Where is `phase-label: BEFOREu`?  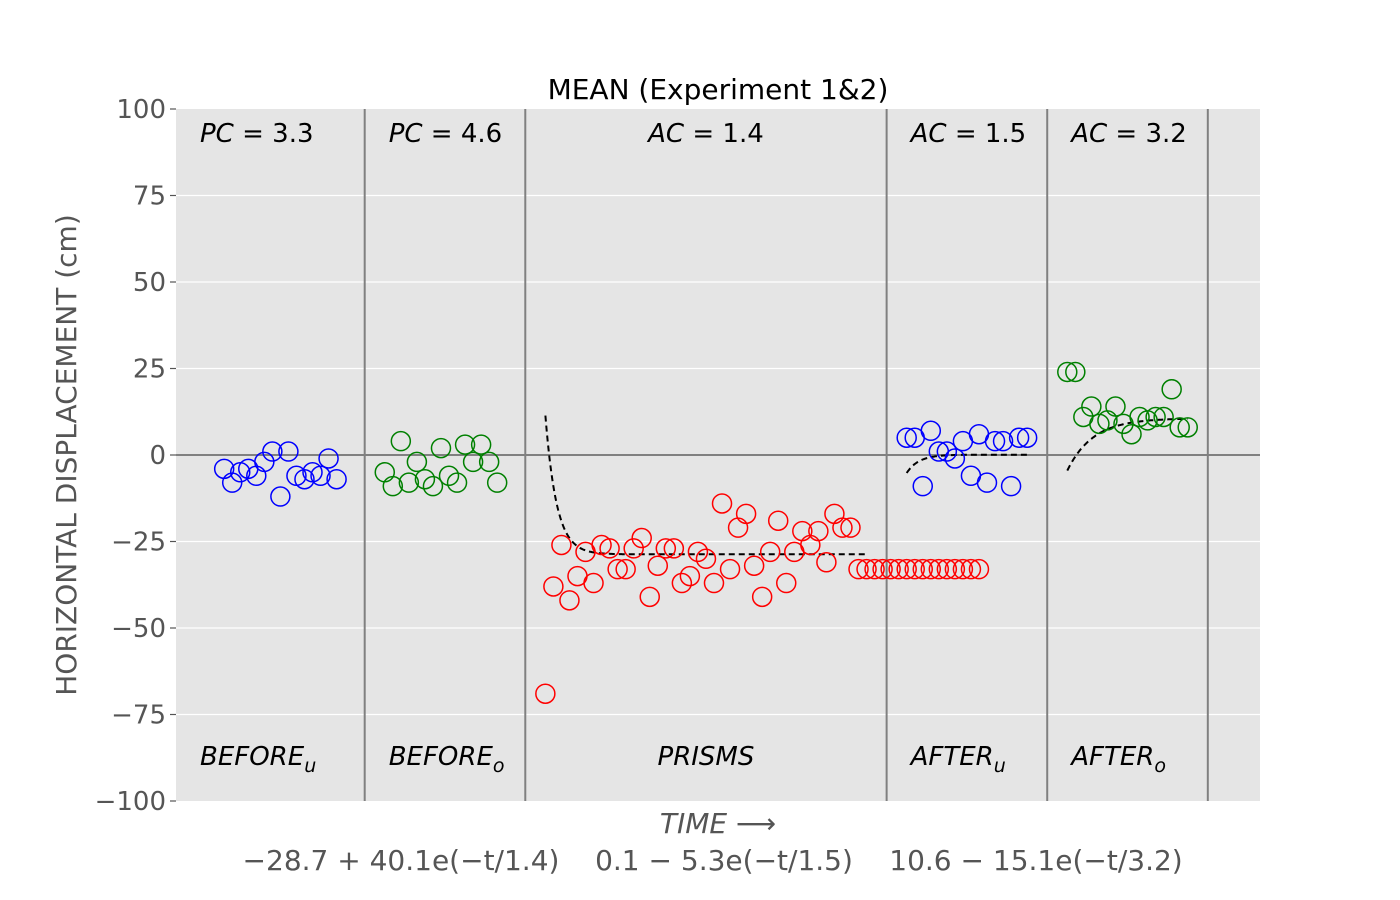 phase-label: BEFOREu is located at coordinates (258, 759).